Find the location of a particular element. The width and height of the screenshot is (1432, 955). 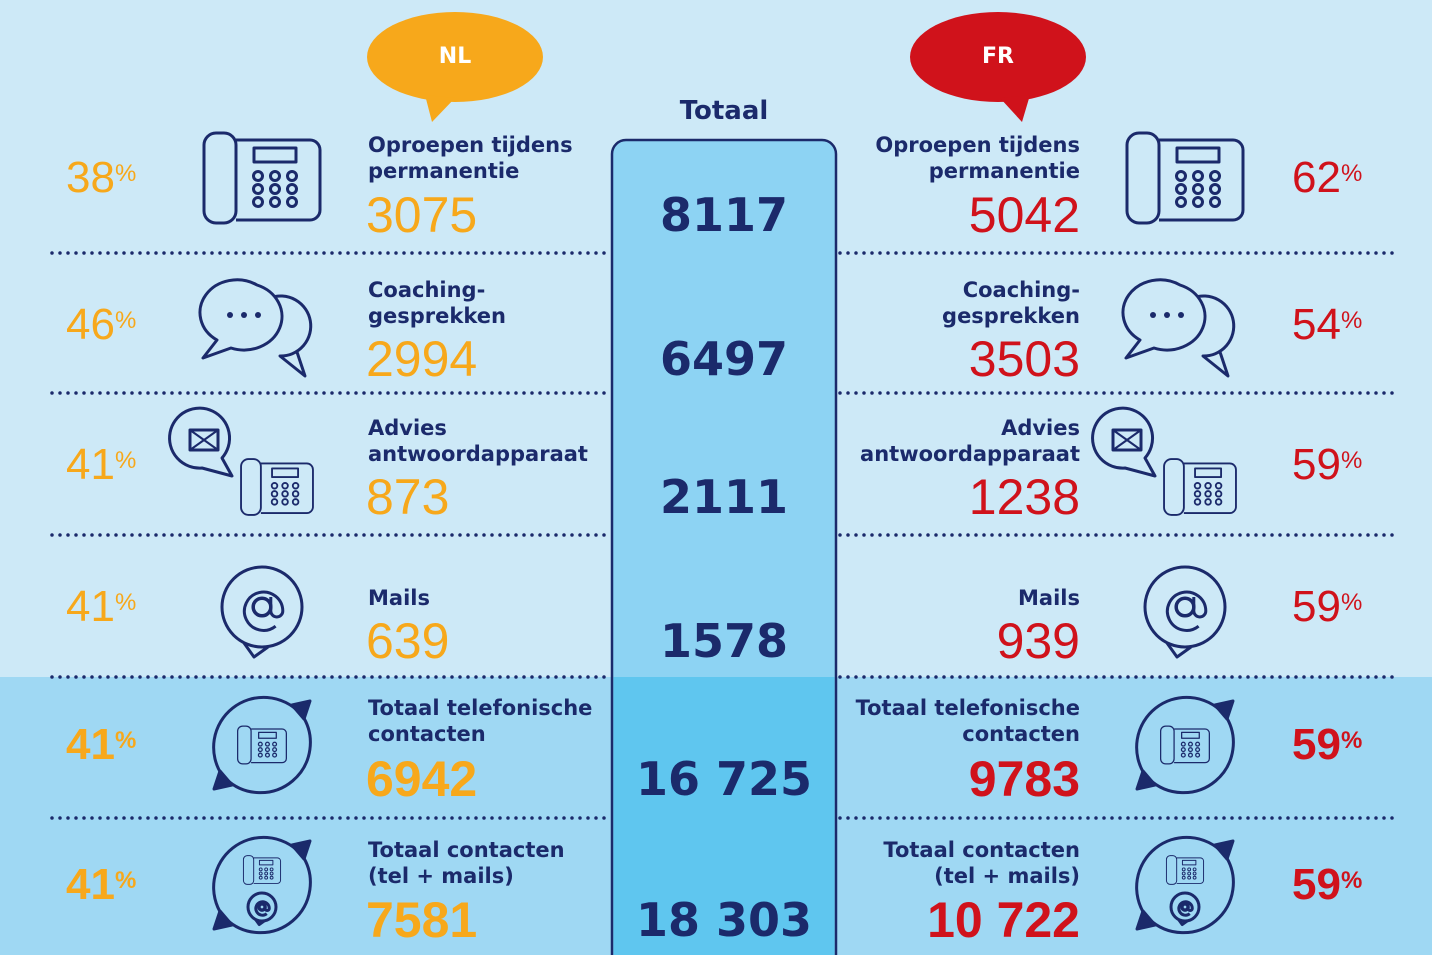

nl-label: Mails is located at coordinates (399, 598).